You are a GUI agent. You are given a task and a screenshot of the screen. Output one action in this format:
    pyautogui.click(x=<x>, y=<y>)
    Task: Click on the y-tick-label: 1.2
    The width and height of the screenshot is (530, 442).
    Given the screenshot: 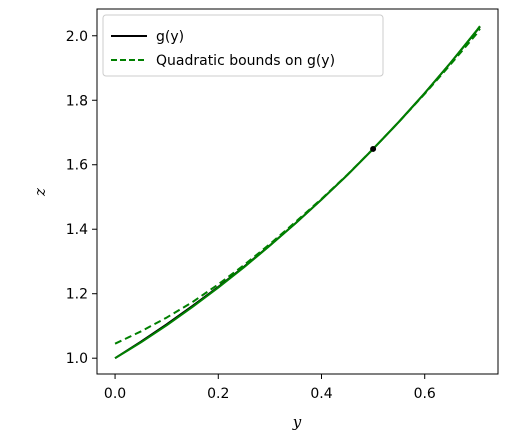 What is the action you would take?
    pyautogui.click(x=77, y=295)
    